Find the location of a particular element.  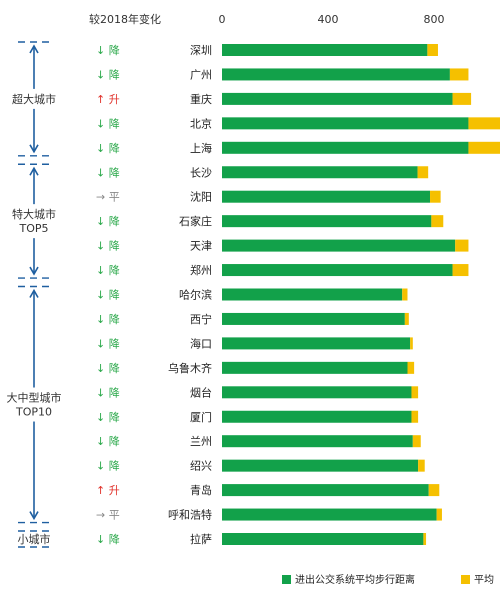

group-label: 超大城市 is located at coordinates (34, 99).